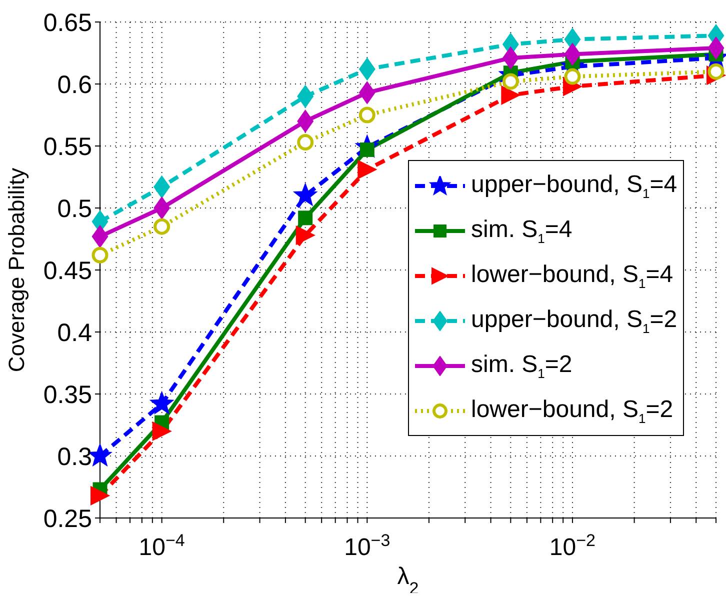  What do you see at coordinates (74, 209) in the screenshot?
I see `y-tick-label: 0.5` at bounding box center [74, 209].